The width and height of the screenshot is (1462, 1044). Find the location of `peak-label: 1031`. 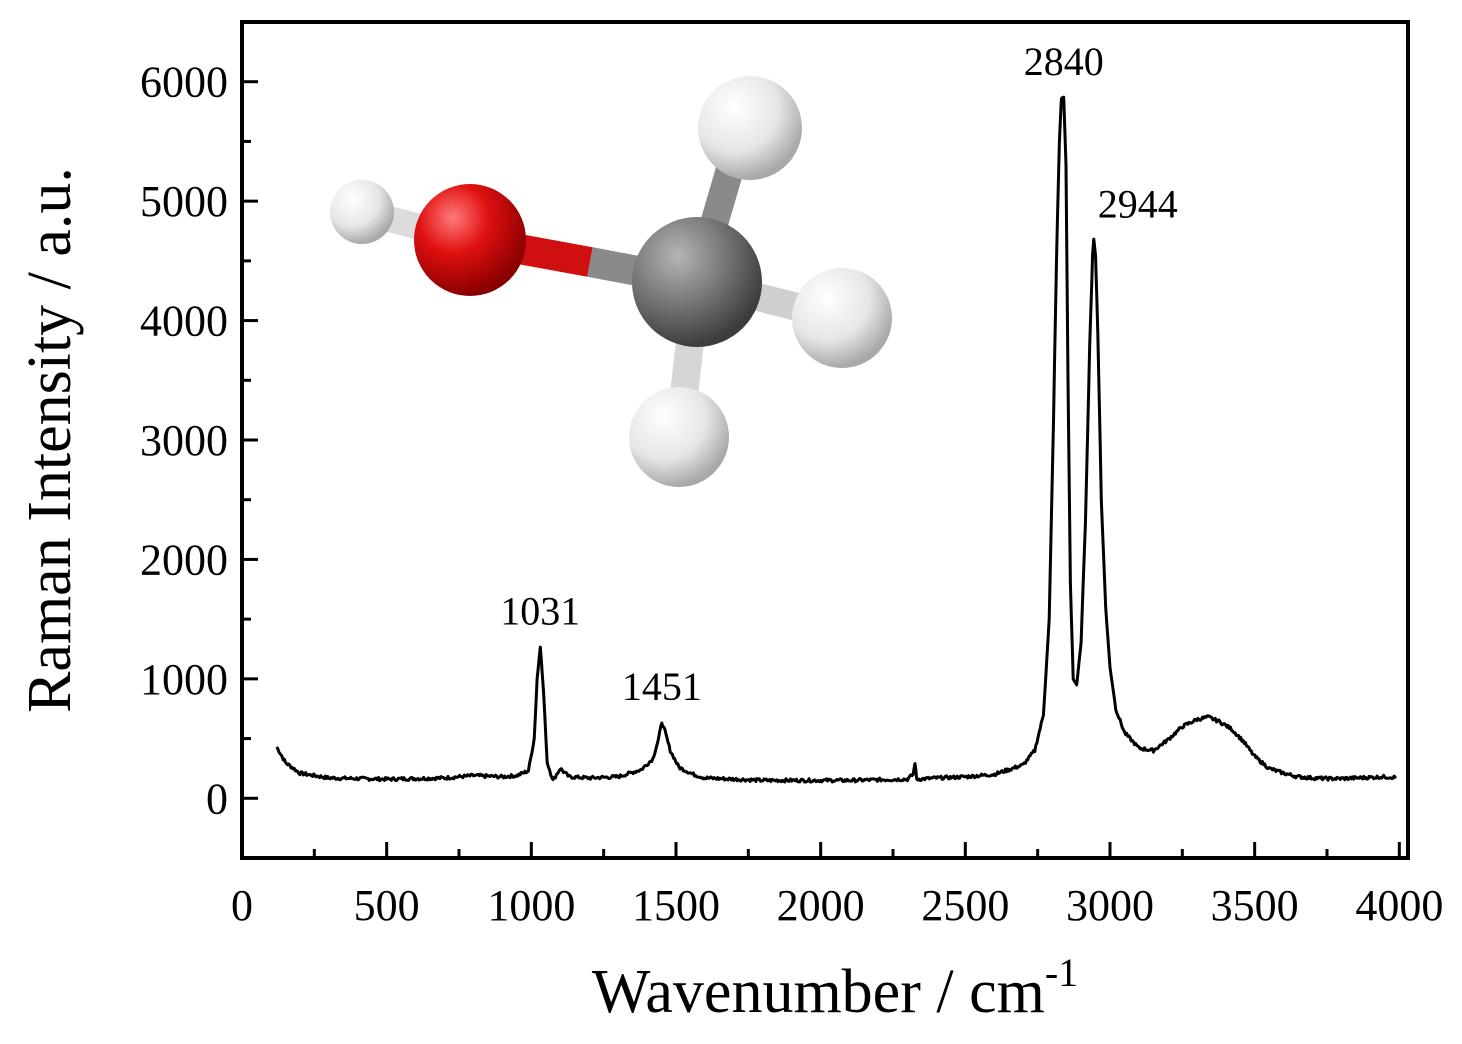

peak-label: 1031 is located at coordinates (540, 611).